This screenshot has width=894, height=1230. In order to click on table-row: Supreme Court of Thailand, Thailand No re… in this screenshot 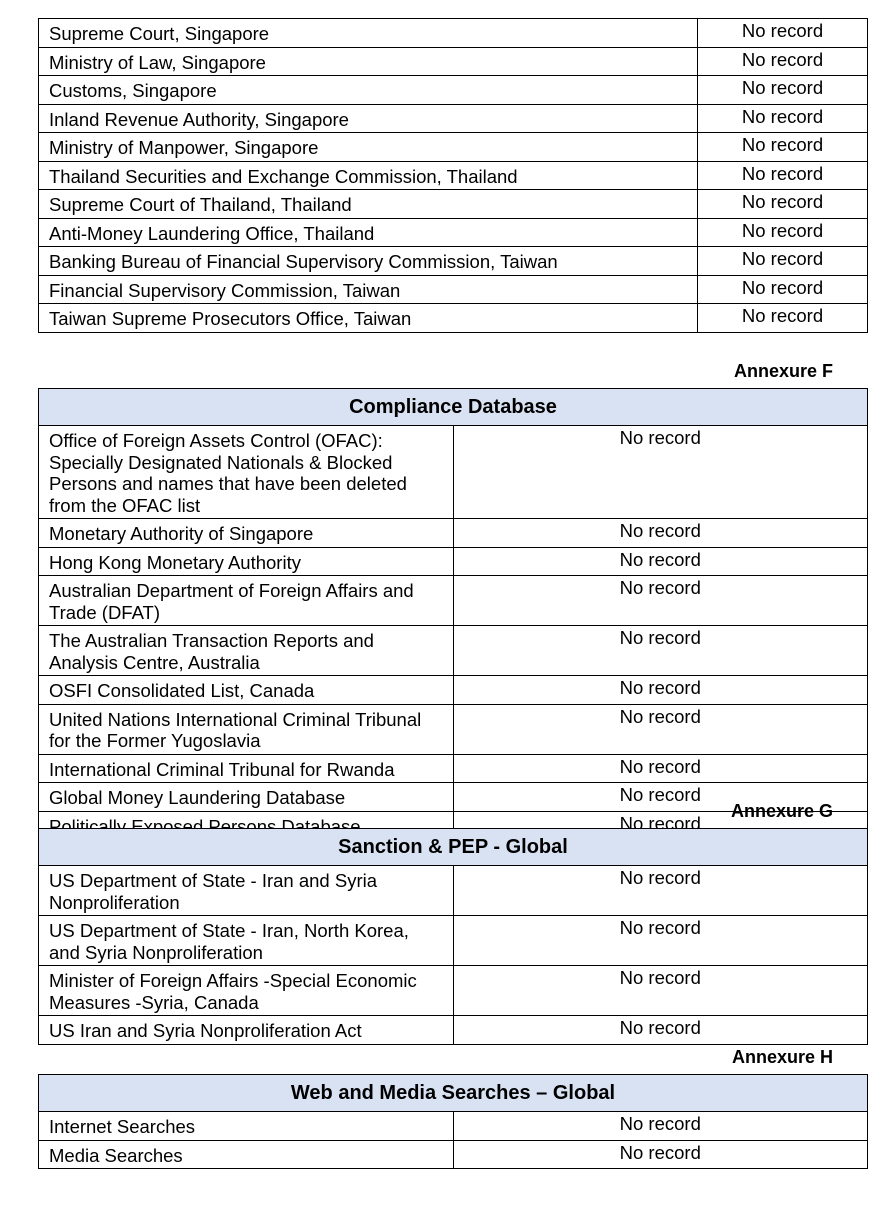, I will do `click(453, 204)`.